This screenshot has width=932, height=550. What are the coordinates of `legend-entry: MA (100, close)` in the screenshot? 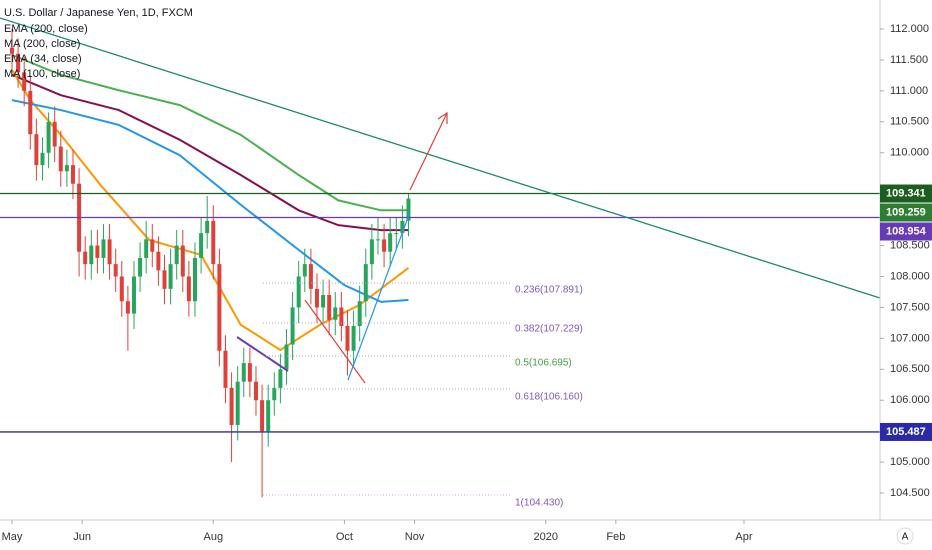 It's located at (42, 74).